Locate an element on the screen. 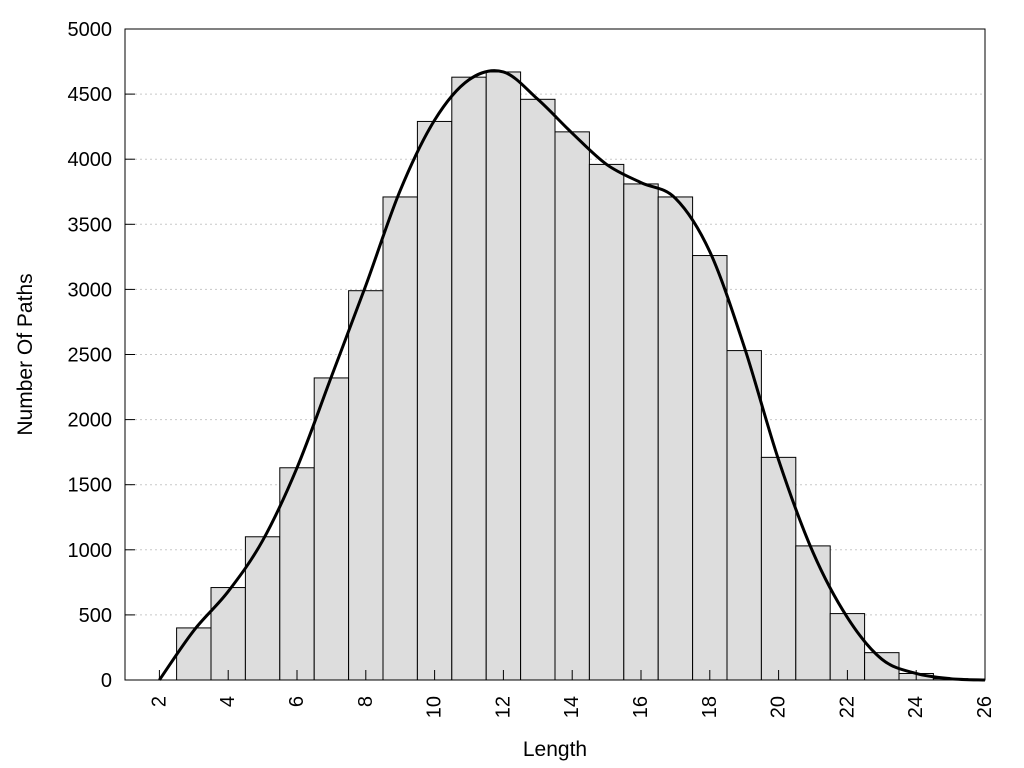 The image size is (1024, 768). x-tick-label: 16 is located at coordinates (641, 707).